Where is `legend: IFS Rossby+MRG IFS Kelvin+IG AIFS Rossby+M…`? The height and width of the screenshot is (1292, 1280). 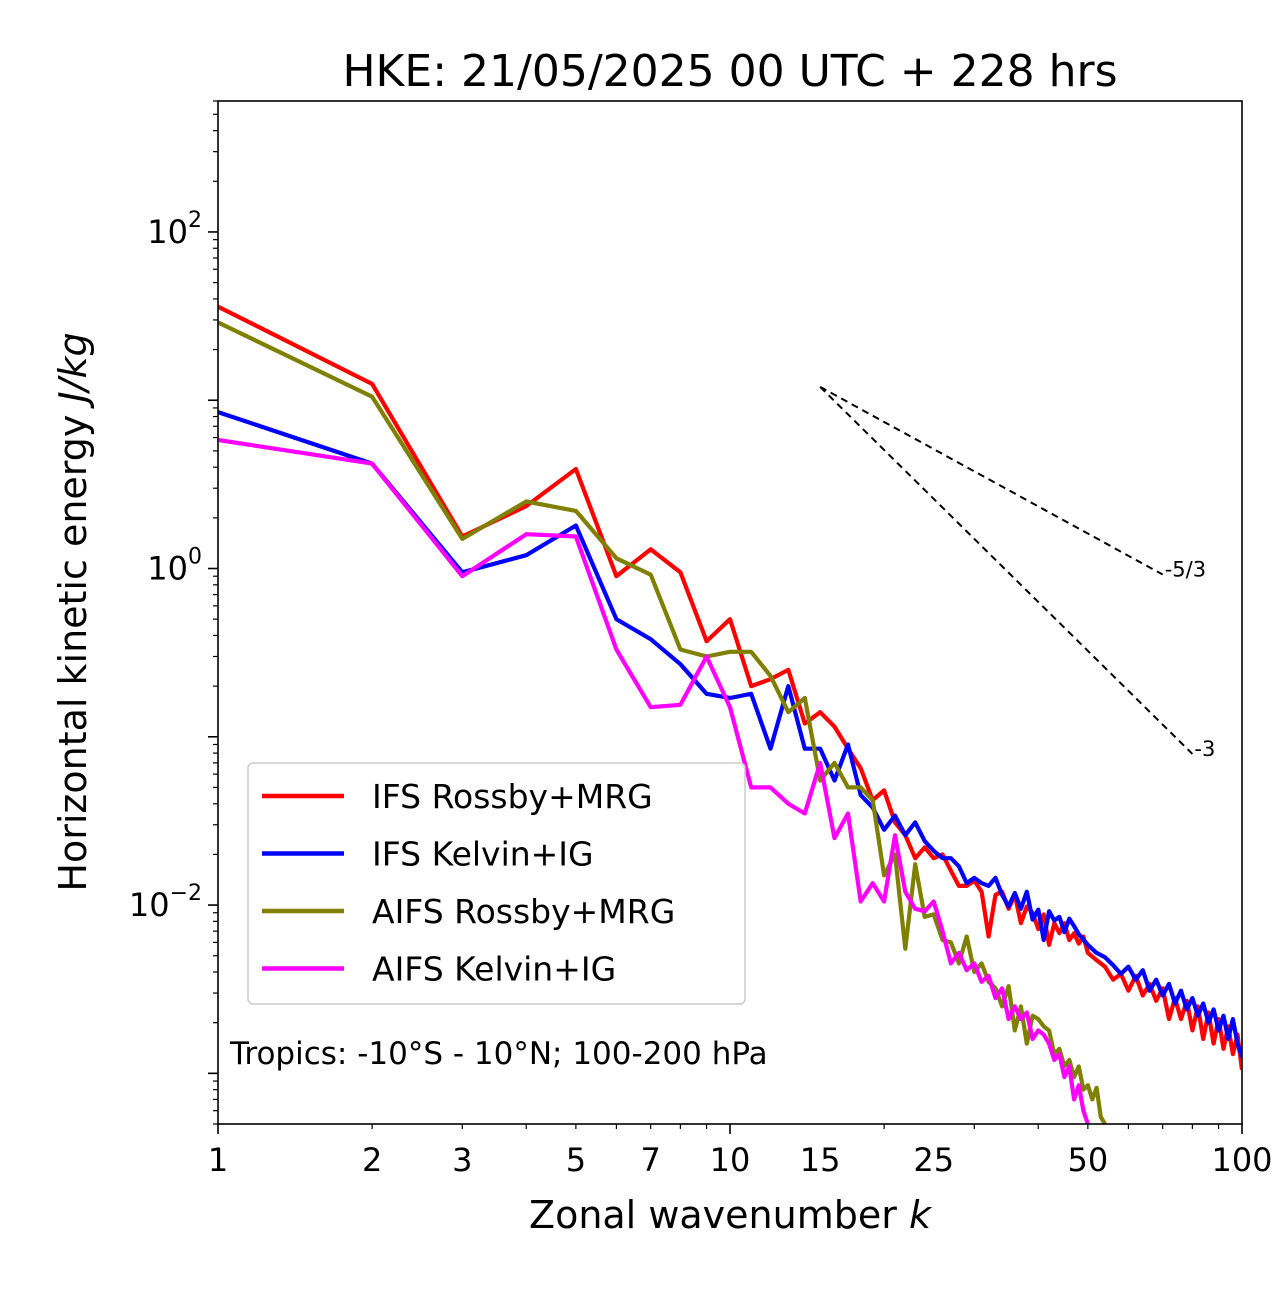 legend: IFS Rossby+MRG IFS Kelvin+IG AIFS Rossby+M… is located at coordinates (496, 883).